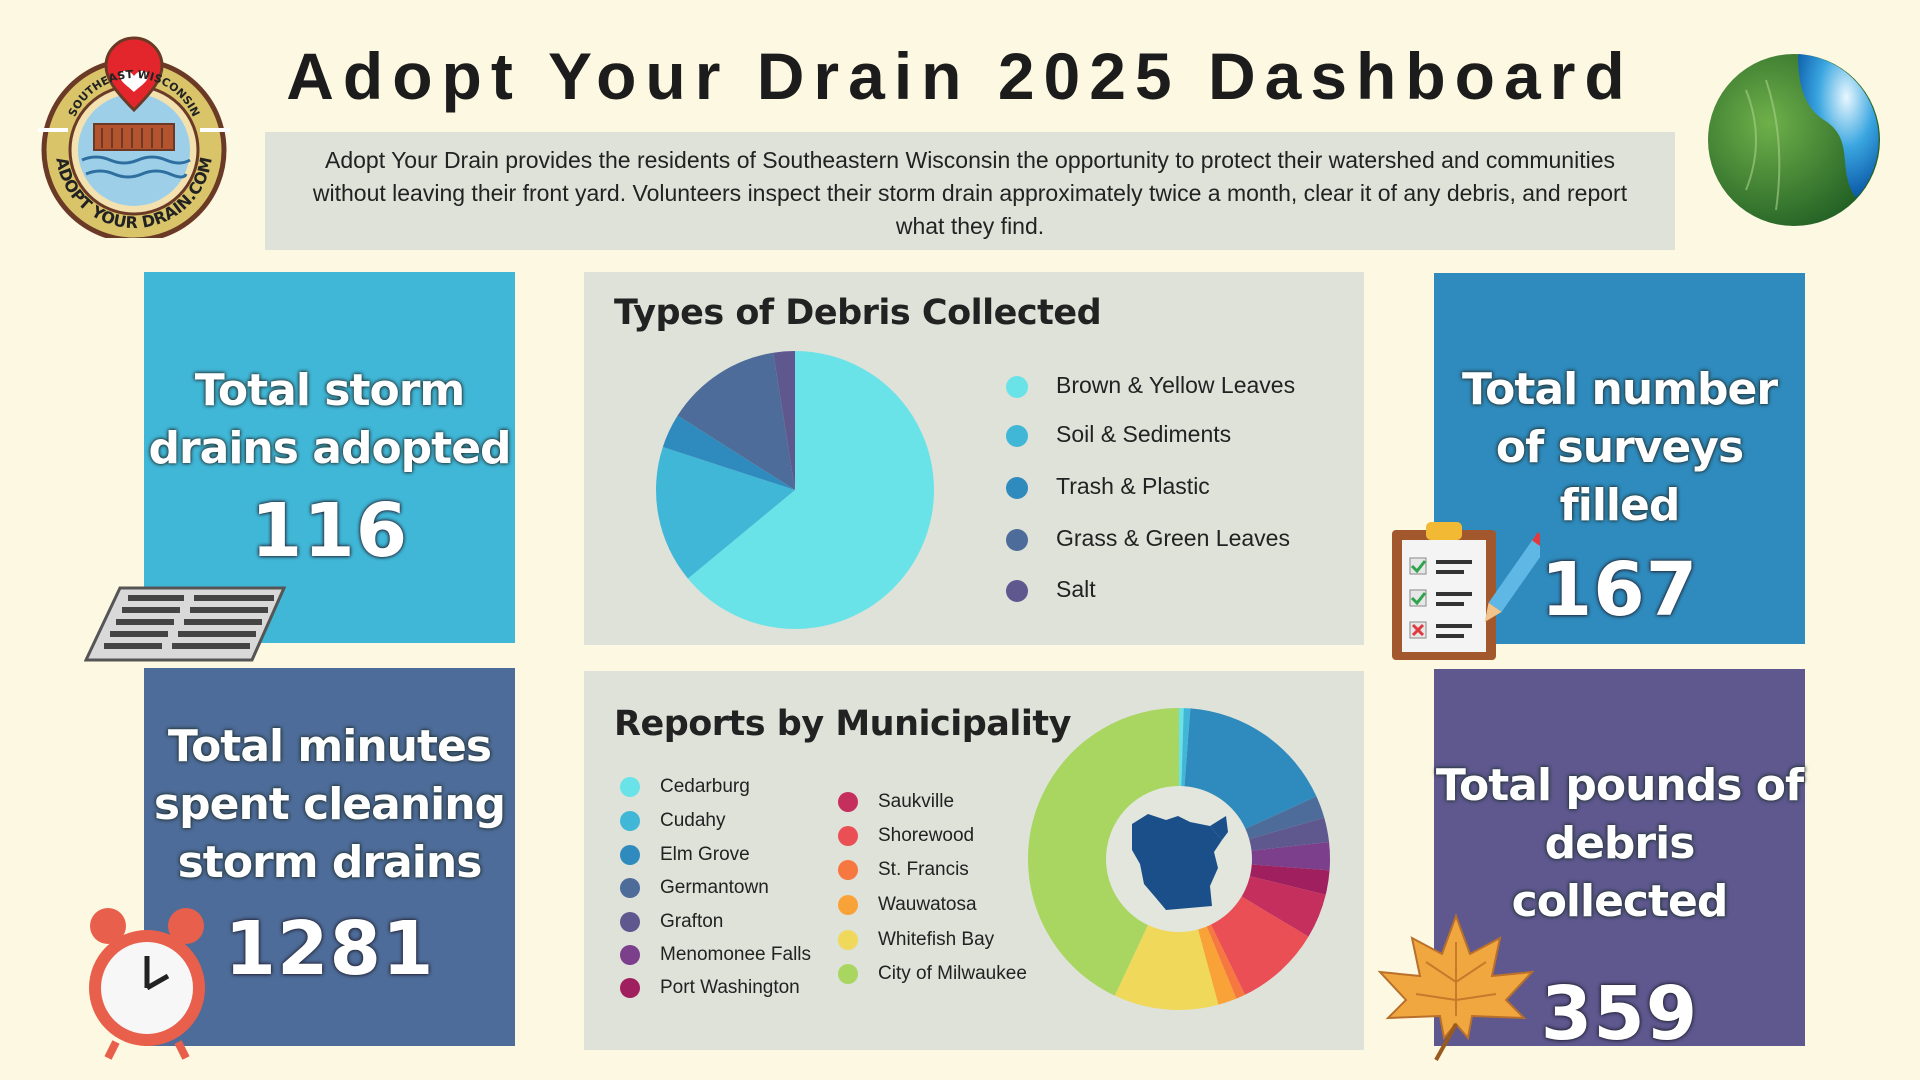 Image resolution: width=1920 pixels, height=1080 pixels. I want to click on municipality-chart-title: Reports by Municipality, so click(842, 724).